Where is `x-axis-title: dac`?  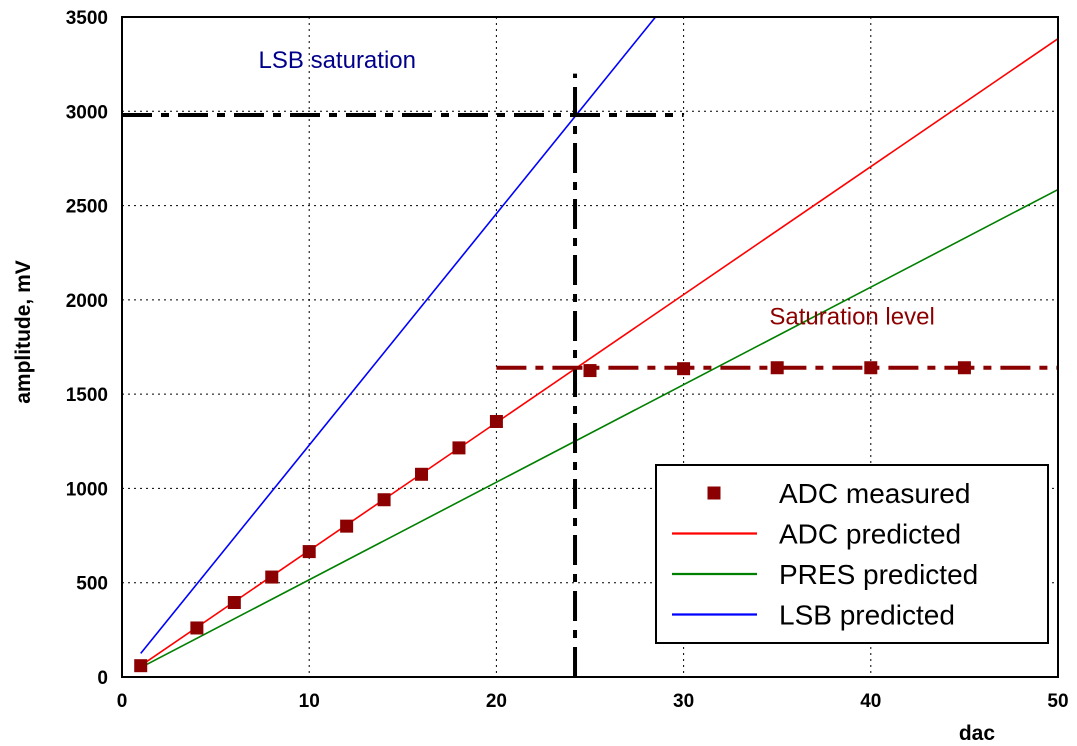
x-axis-title: dac is located at coordinates (977, 733).